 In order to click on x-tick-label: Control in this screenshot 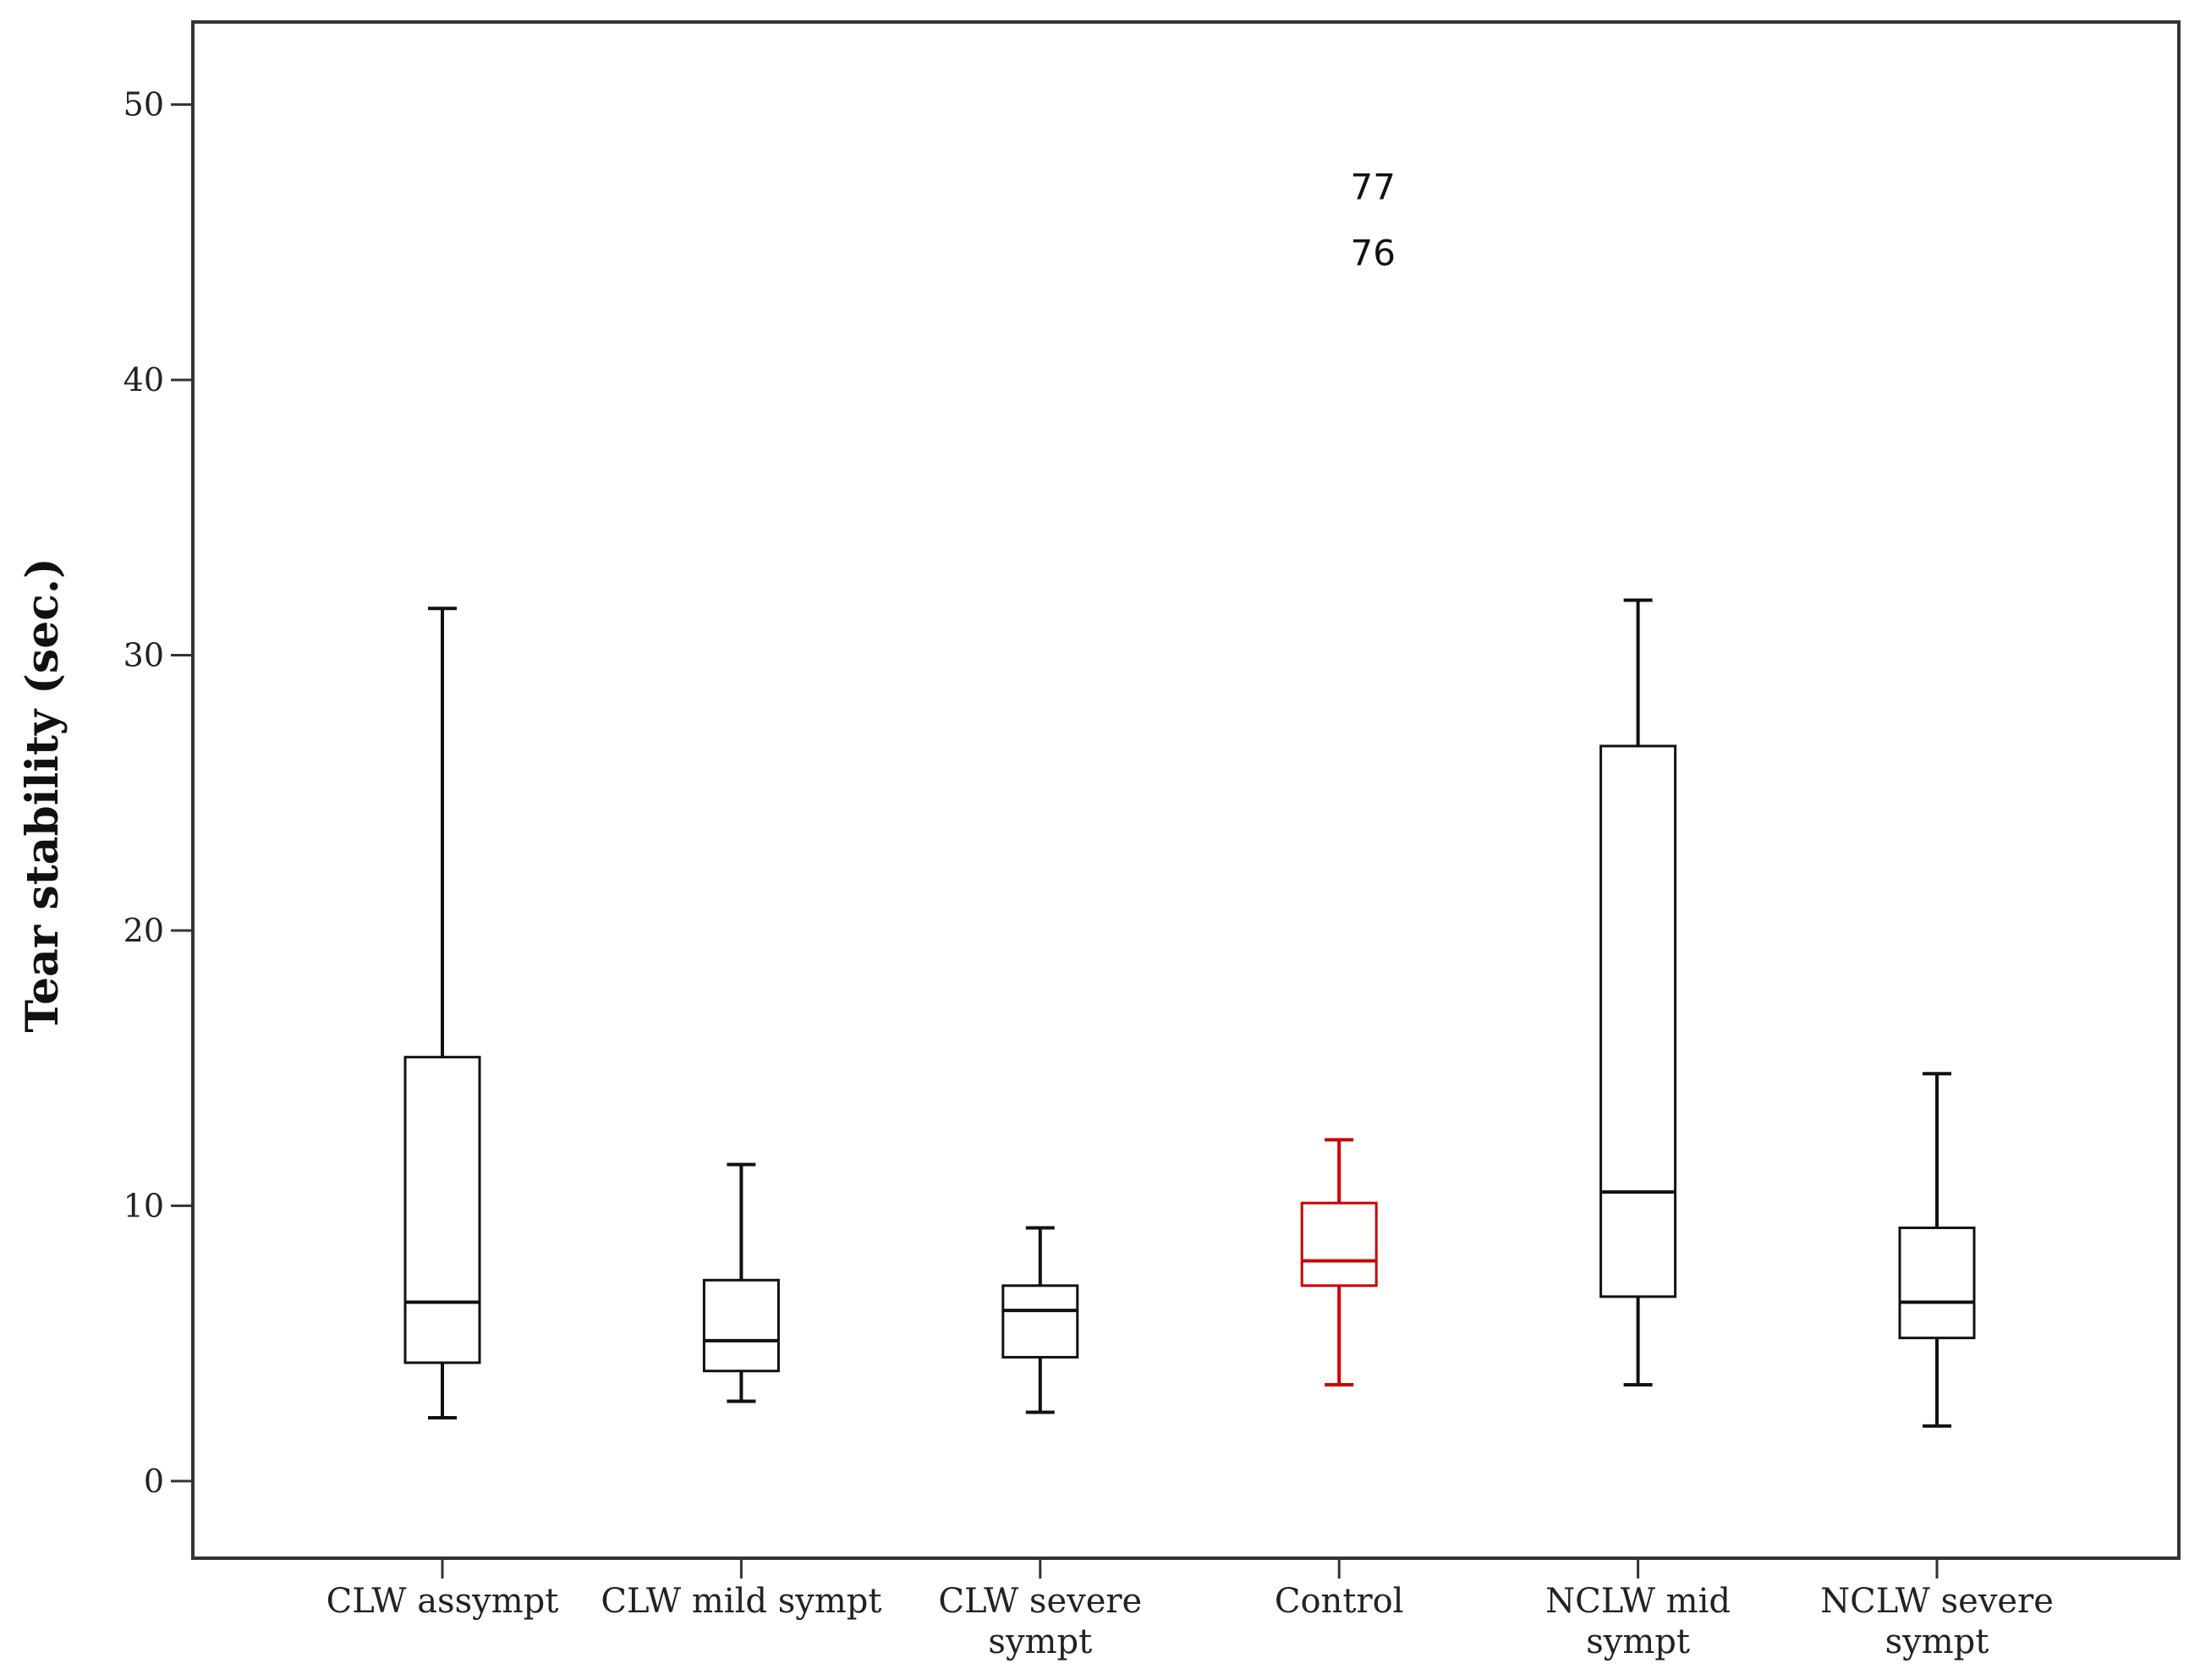, I will do `click(1340, 1601)`.